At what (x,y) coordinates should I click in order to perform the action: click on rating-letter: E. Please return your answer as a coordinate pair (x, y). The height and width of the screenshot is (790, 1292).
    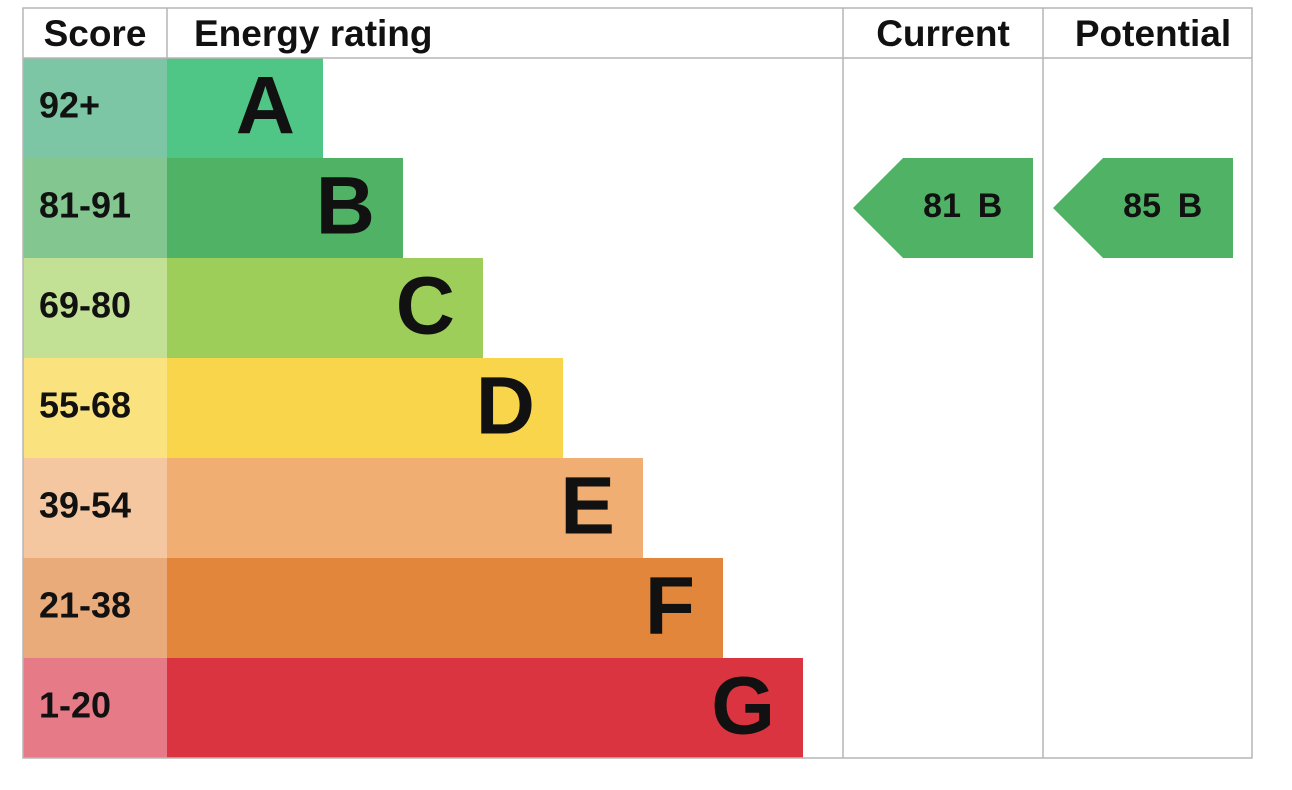
    Looking at the image, I should click on (587, 506).